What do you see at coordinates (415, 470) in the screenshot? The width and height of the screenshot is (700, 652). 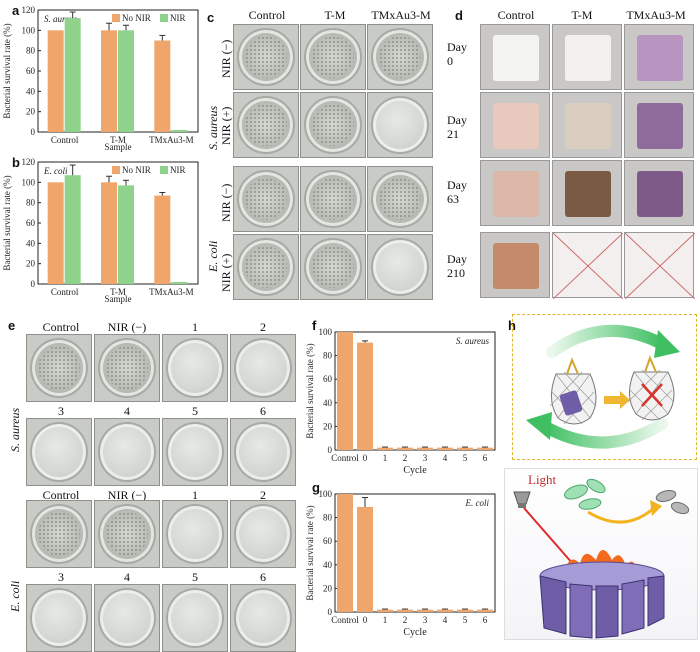 I see `x-axis-label: Cycle` at bounding box center [415, 470].